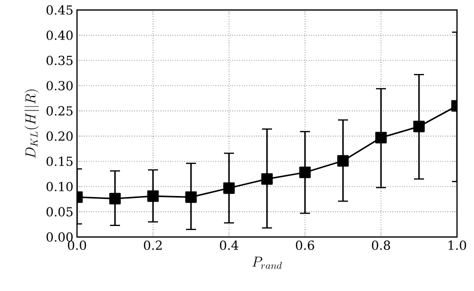  What do you see at coordinates (457, 245) in the screenshot?
I see `x-tick-label: 1.0` at bounding box center [457, 245].